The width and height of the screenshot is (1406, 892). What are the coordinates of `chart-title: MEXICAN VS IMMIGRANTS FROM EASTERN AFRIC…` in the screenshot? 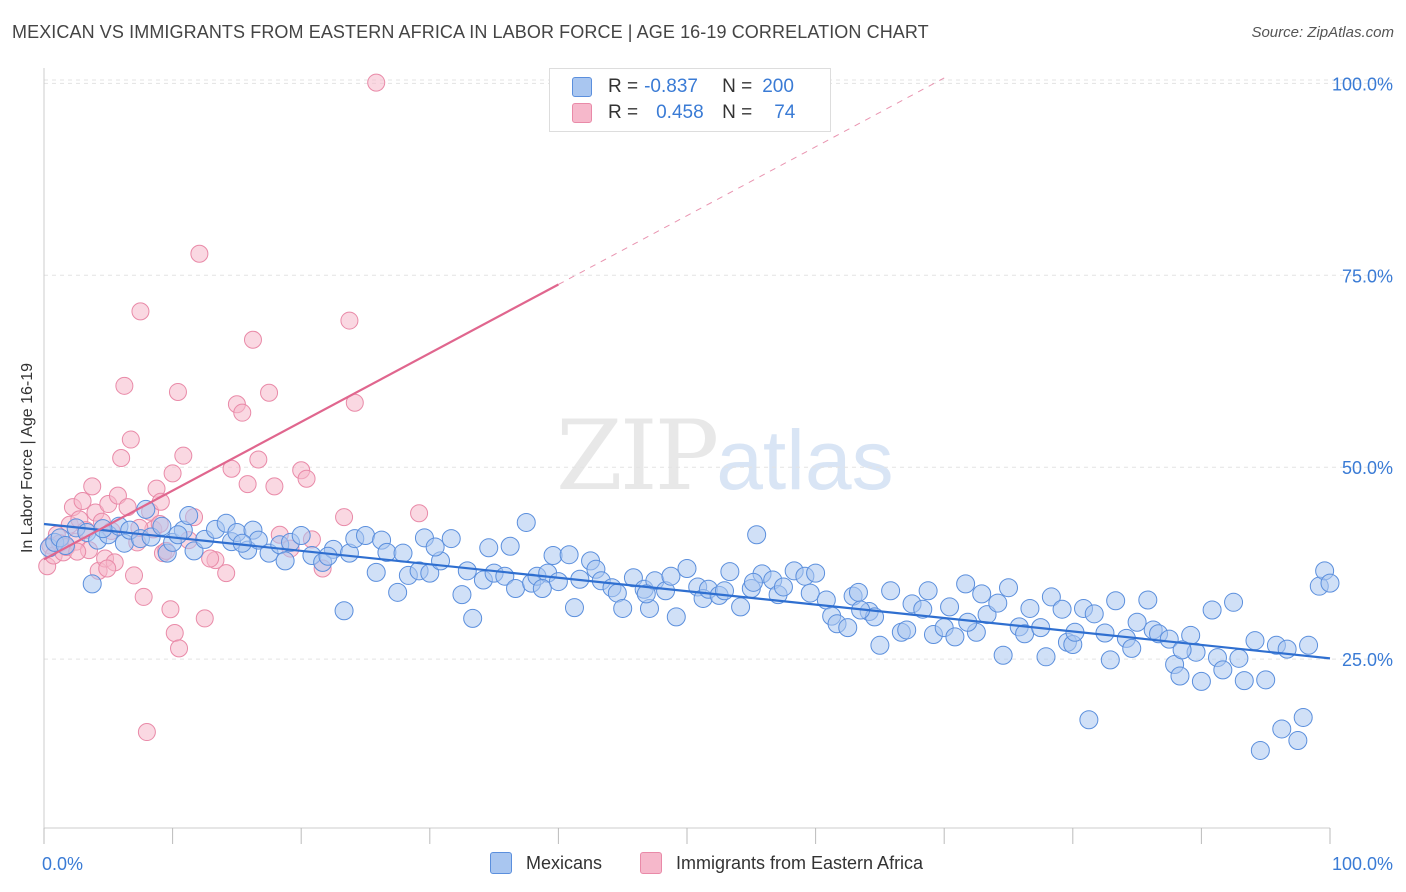 It's located at (470, 32).